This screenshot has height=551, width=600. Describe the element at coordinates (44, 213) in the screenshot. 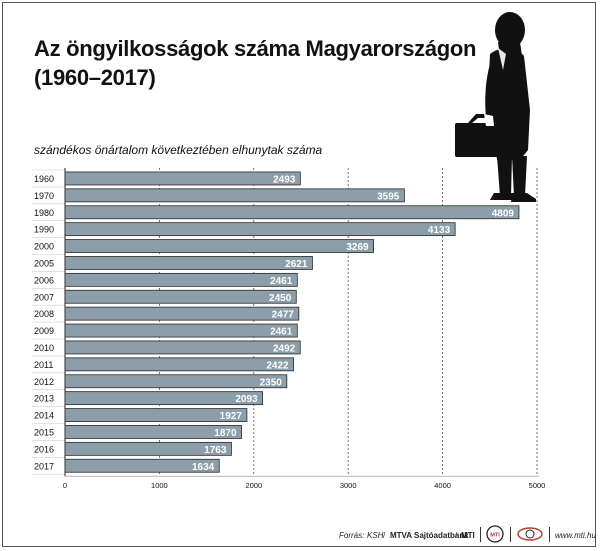

I see `category-label: 1980` at that location.